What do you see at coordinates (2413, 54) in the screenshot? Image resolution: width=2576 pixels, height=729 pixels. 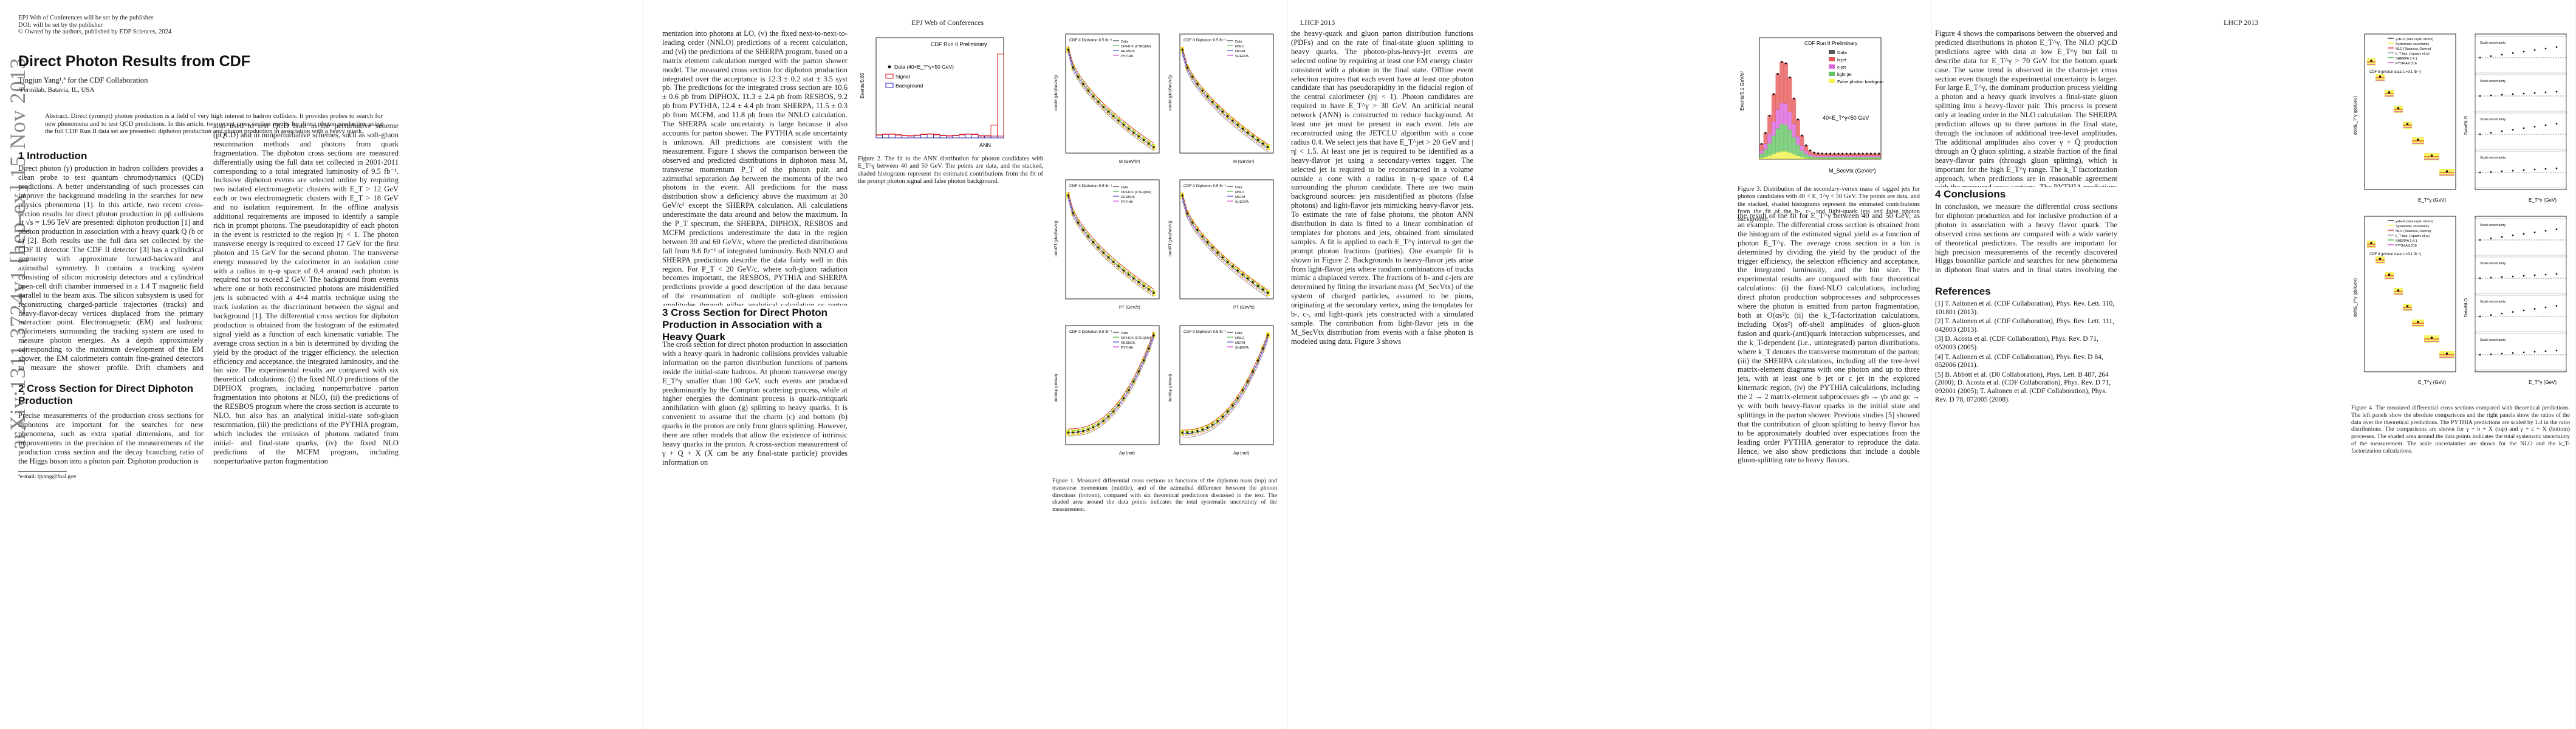 I see `legend-label: k_T fact. (Lipatov et al.)` at bounding box center [2413, 54].